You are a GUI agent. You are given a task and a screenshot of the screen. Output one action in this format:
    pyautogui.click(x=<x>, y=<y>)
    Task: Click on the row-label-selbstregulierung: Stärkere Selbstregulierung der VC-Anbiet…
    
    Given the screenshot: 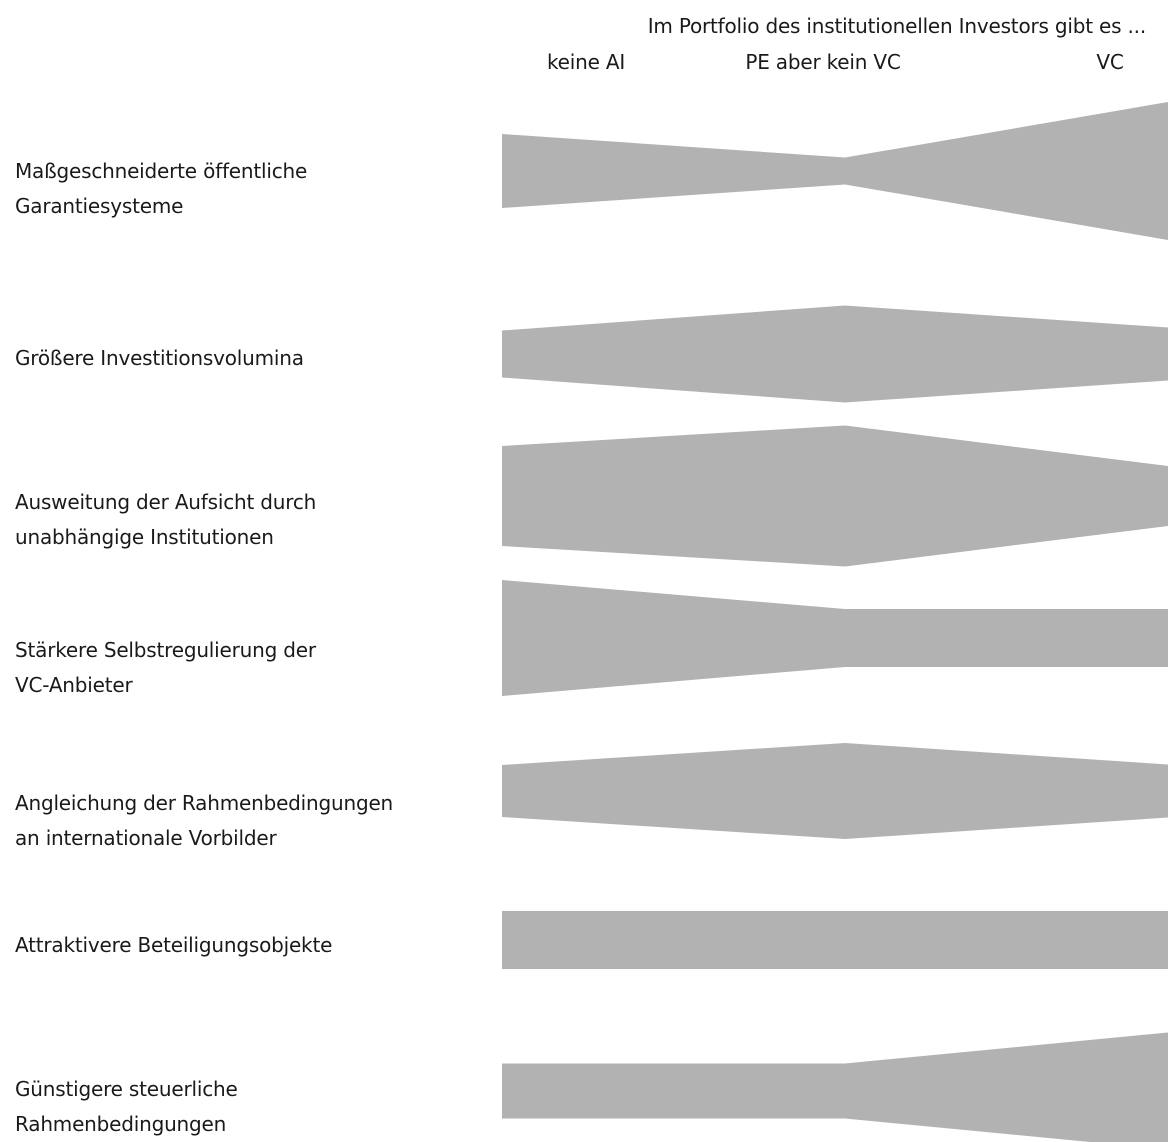 What is the action you would take?
    pyautogui.click(x=165, y=667)
    